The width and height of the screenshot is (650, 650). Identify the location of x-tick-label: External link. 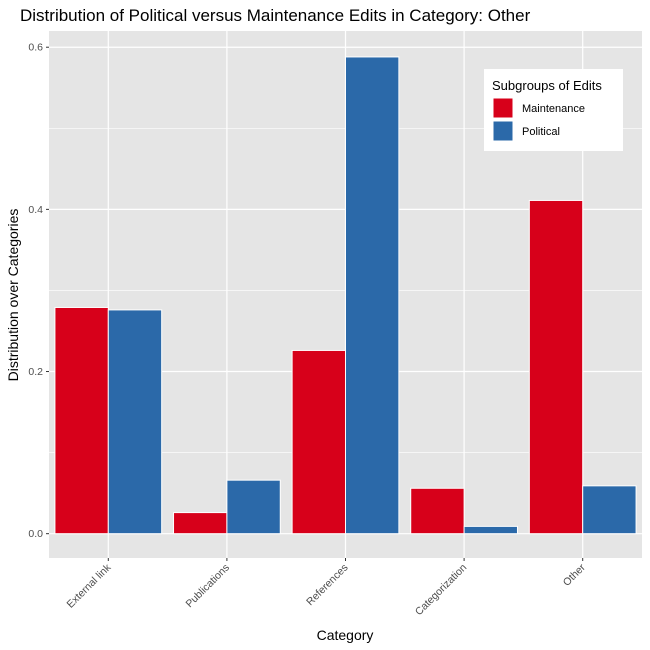
(88, 585).